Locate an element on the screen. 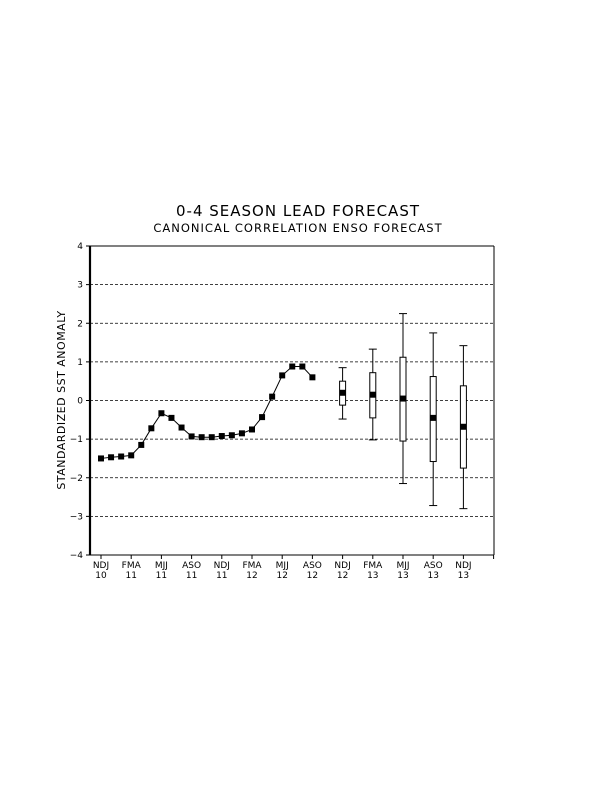 Image resolution: width=600 pixels, height=800 pixels. y-axis-label: STANDARDIZED SST ANOMALY is located at coordinates (61, 399).